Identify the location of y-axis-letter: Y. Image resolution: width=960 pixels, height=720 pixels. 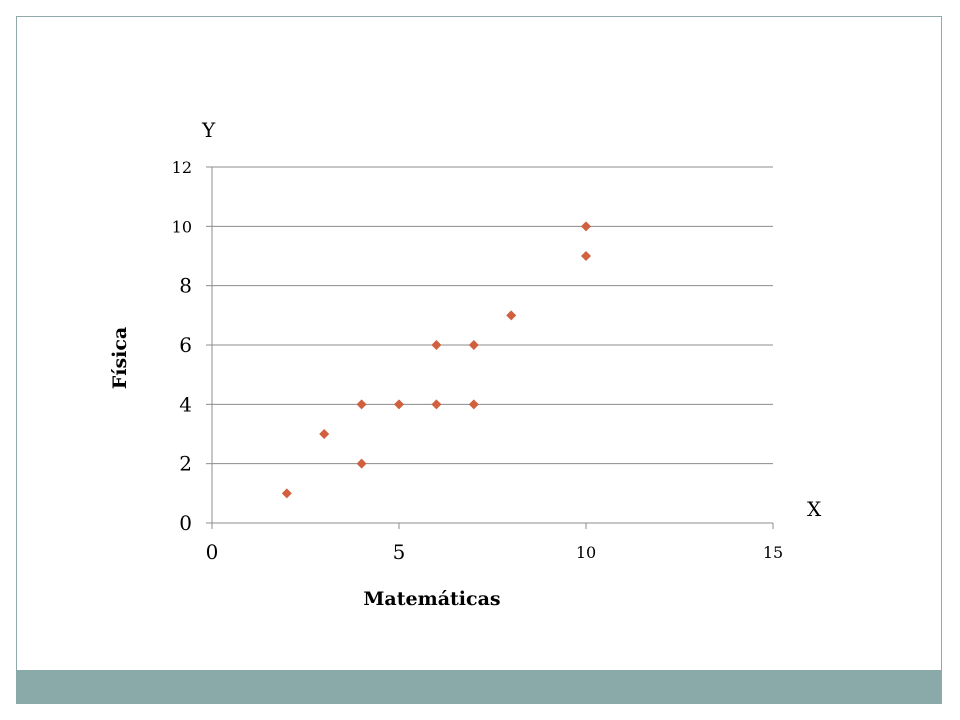
(208, 130).